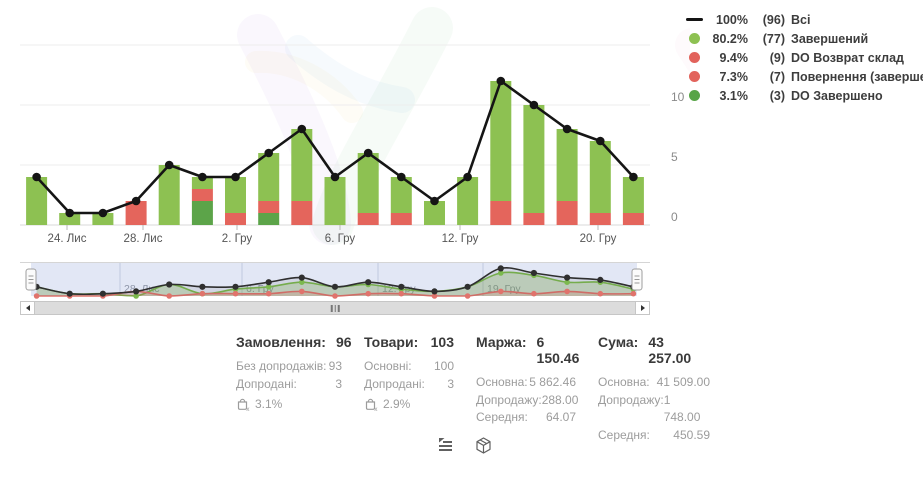 Image resolution: width=923 pixels, height=480 pixels. I want to click on y-axis-label: 10, so click(678, 97).